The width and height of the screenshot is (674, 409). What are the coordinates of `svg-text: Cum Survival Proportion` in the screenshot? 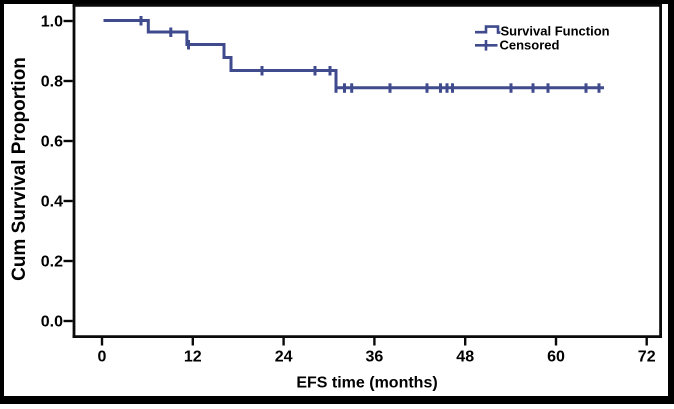 It's located at (19, 169).